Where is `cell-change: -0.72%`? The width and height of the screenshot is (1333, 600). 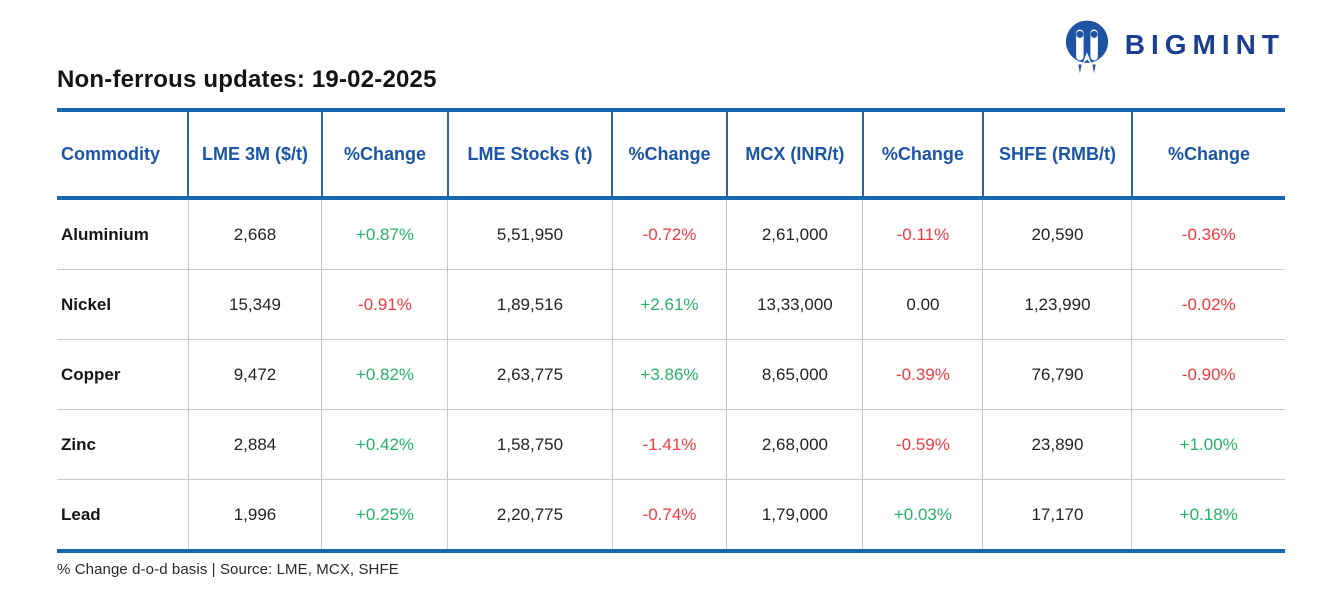
cell-change: -0.72% is located at coordinates (669, 234).